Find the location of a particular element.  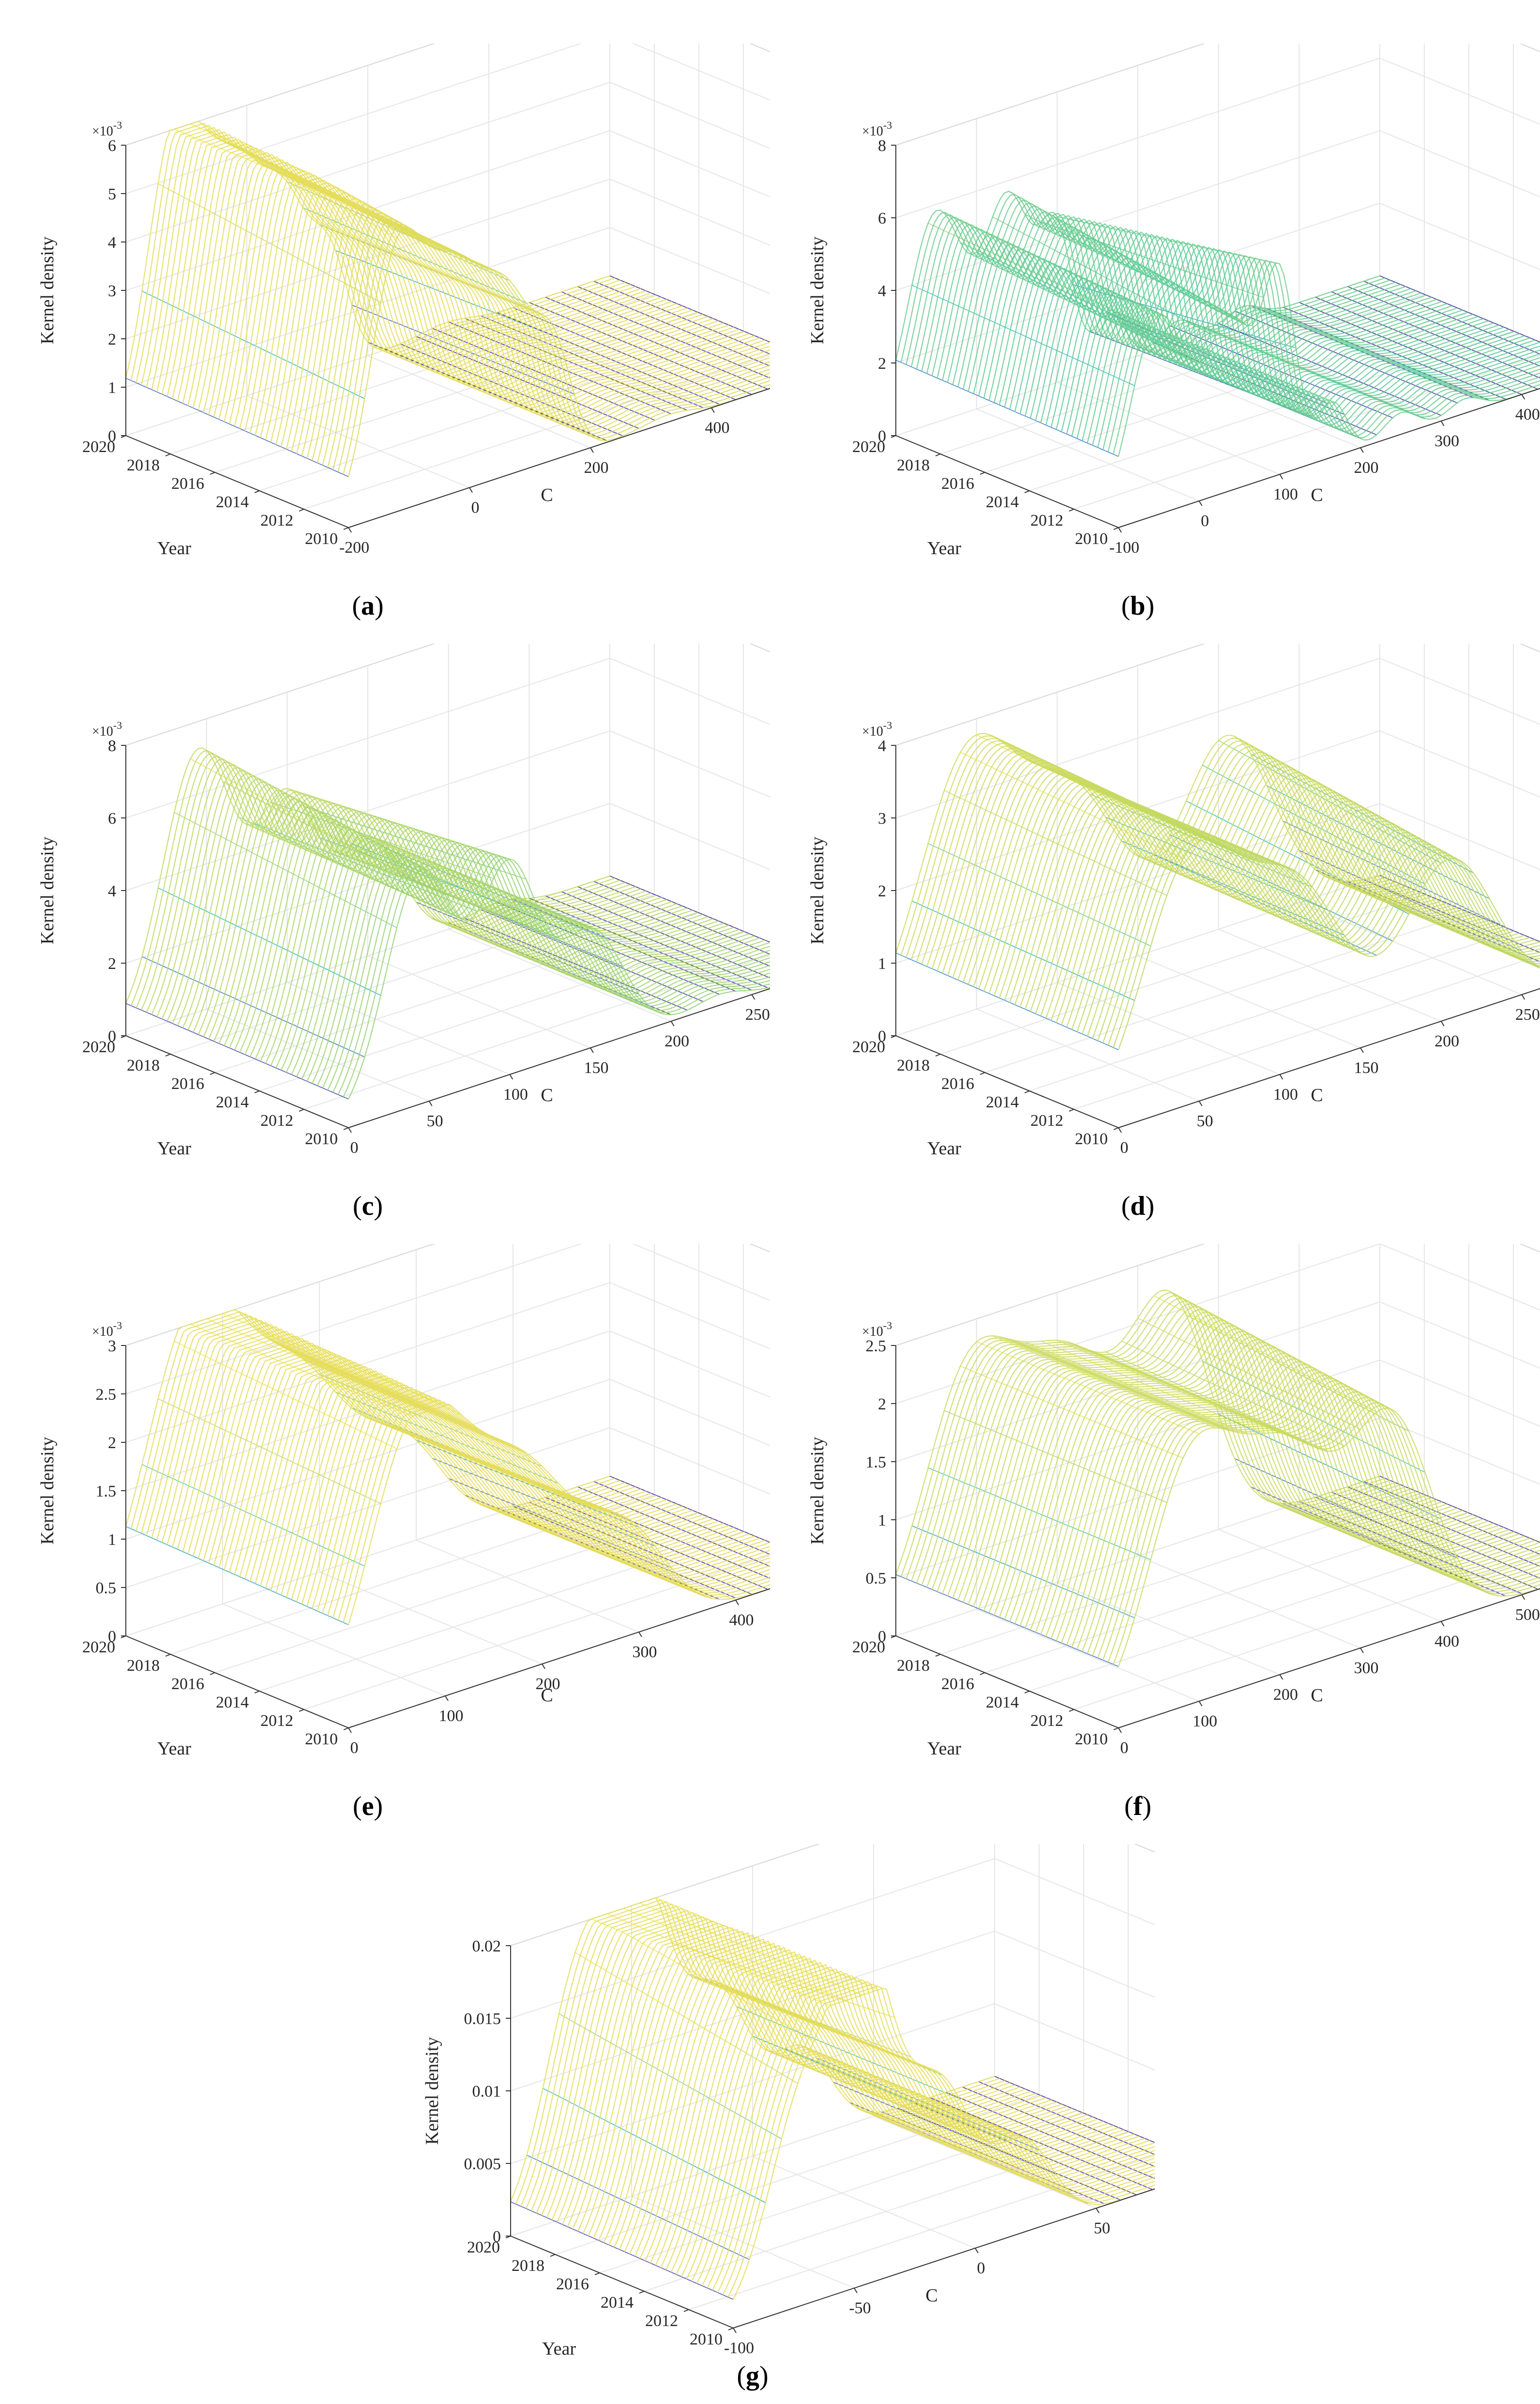

z-tick-label: 1 is located at coordinates (112, 388).